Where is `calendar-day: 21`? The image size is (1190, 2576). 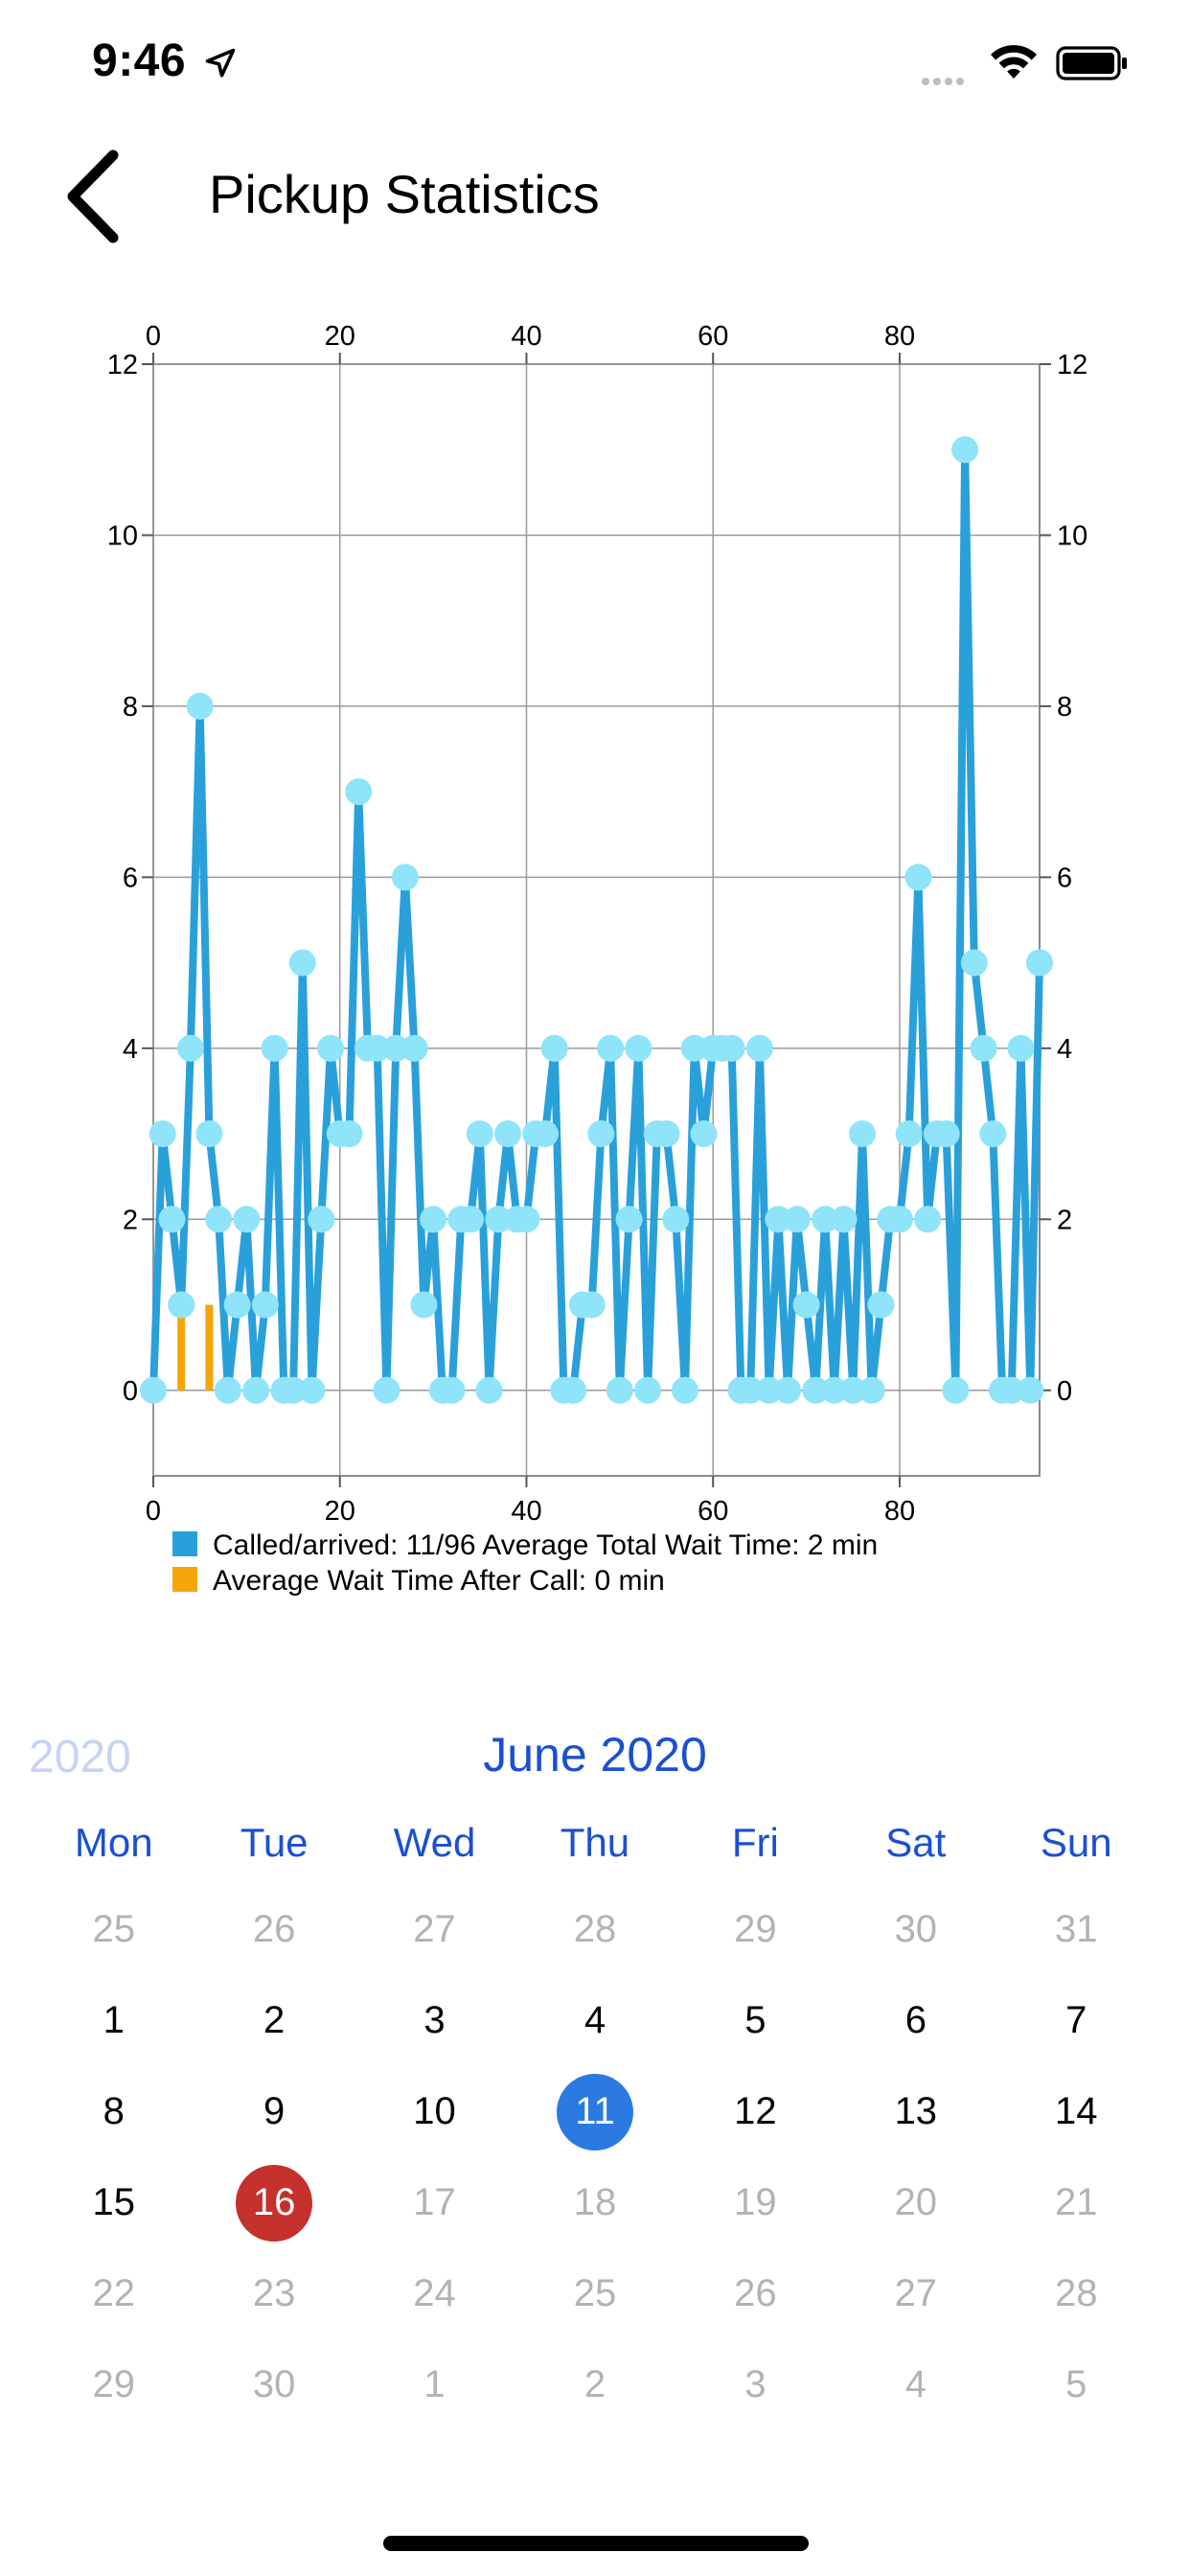 calendar-day: 21 is located at coordinates (1076, 2202).